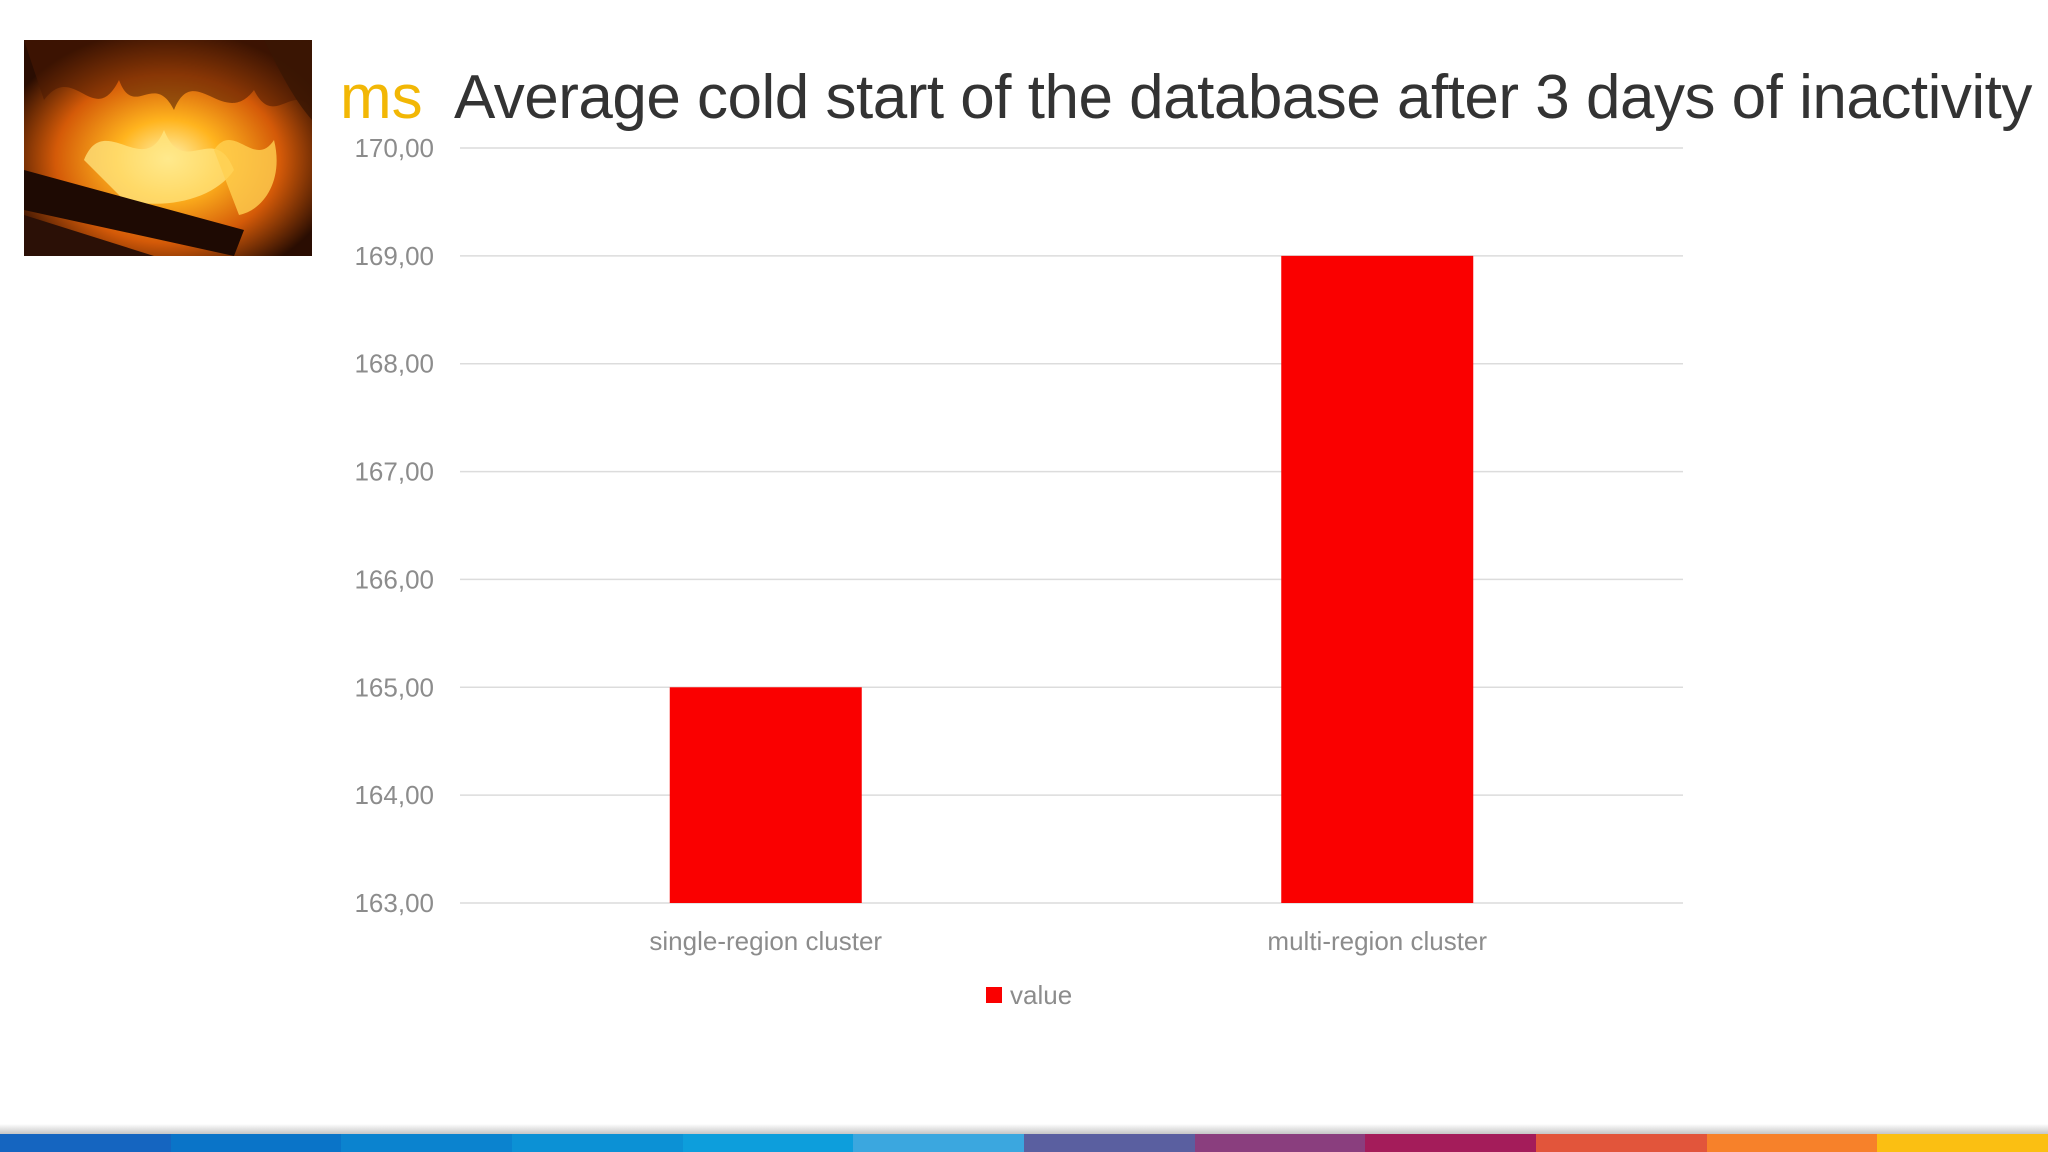  What do you see at coordinates (394, 472) in the screenshot?
I see `y-tick-label: 167,00` at bounding box center [394, 472].